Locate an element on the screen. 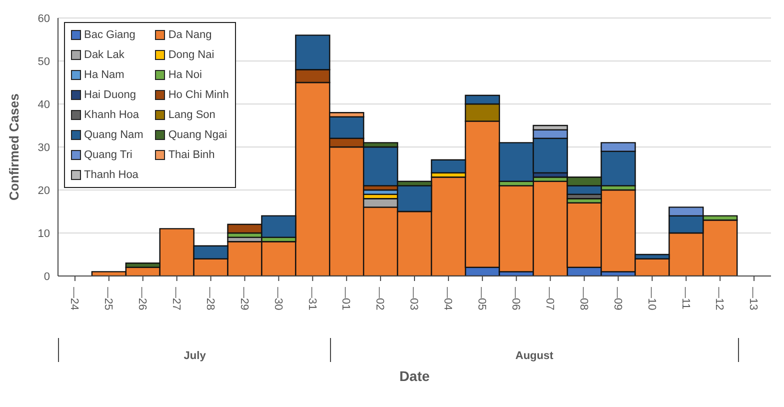  x-tick-label: —13 is located at coordinates (753, 298).